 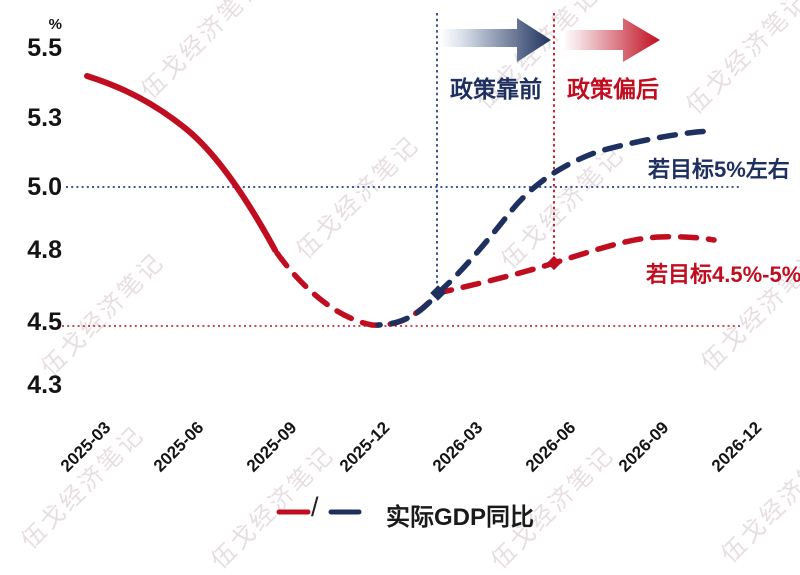 What do you see at coordinates (315, 507) in the screenshot?
I see `legend-slash: /` at bounding box center [315, 507].